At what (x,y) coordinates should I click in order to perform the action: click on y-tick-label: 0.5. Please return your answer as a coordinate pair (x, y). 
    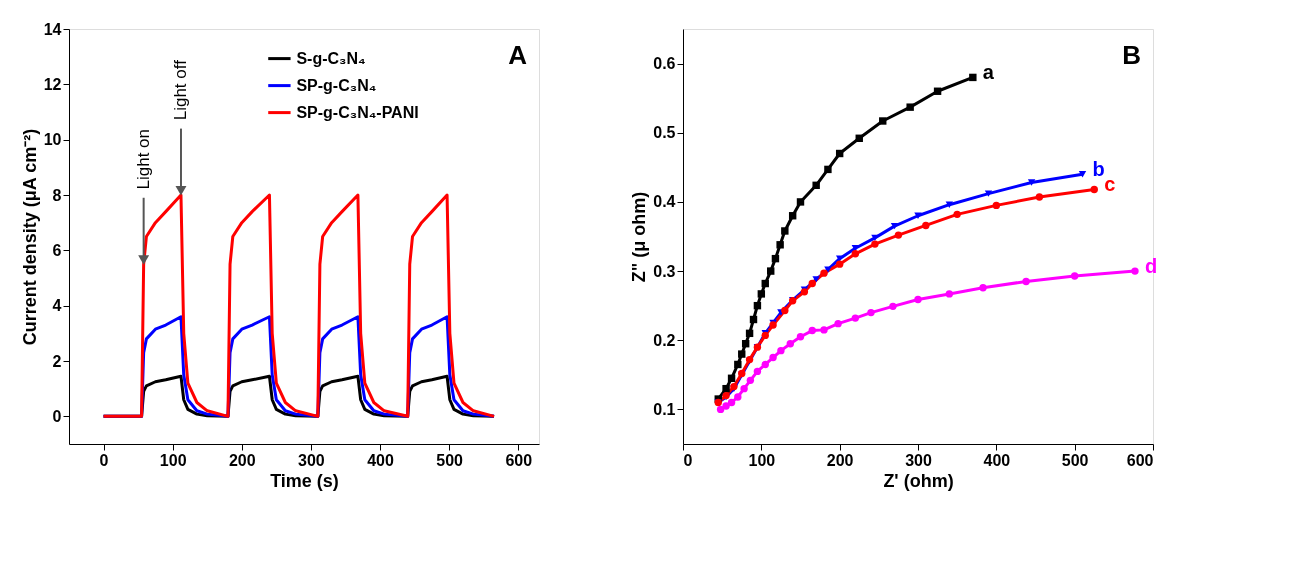
    Looking at the image, I should click on (664, 133).